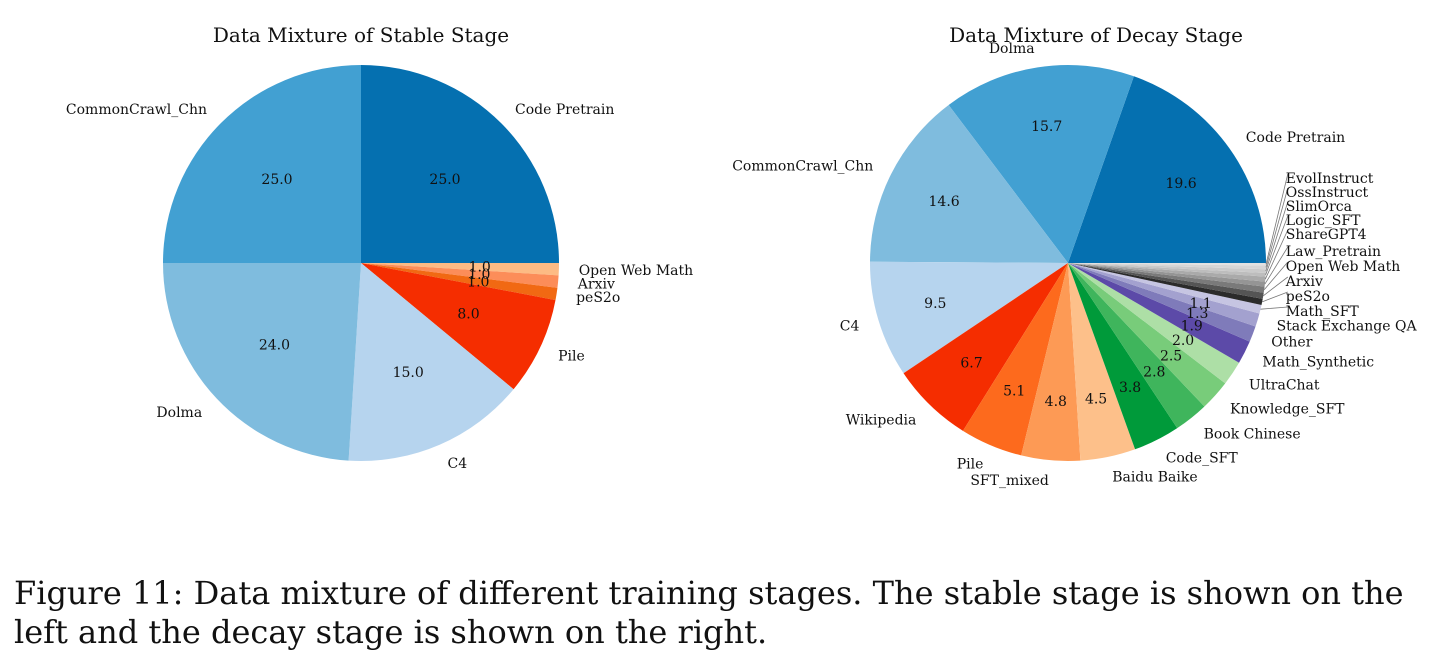  What do you see at coordinates (970, 465) in the screenshot?
I see `decay-slice-label-pile: Pile` at bounding box center [970, 465].